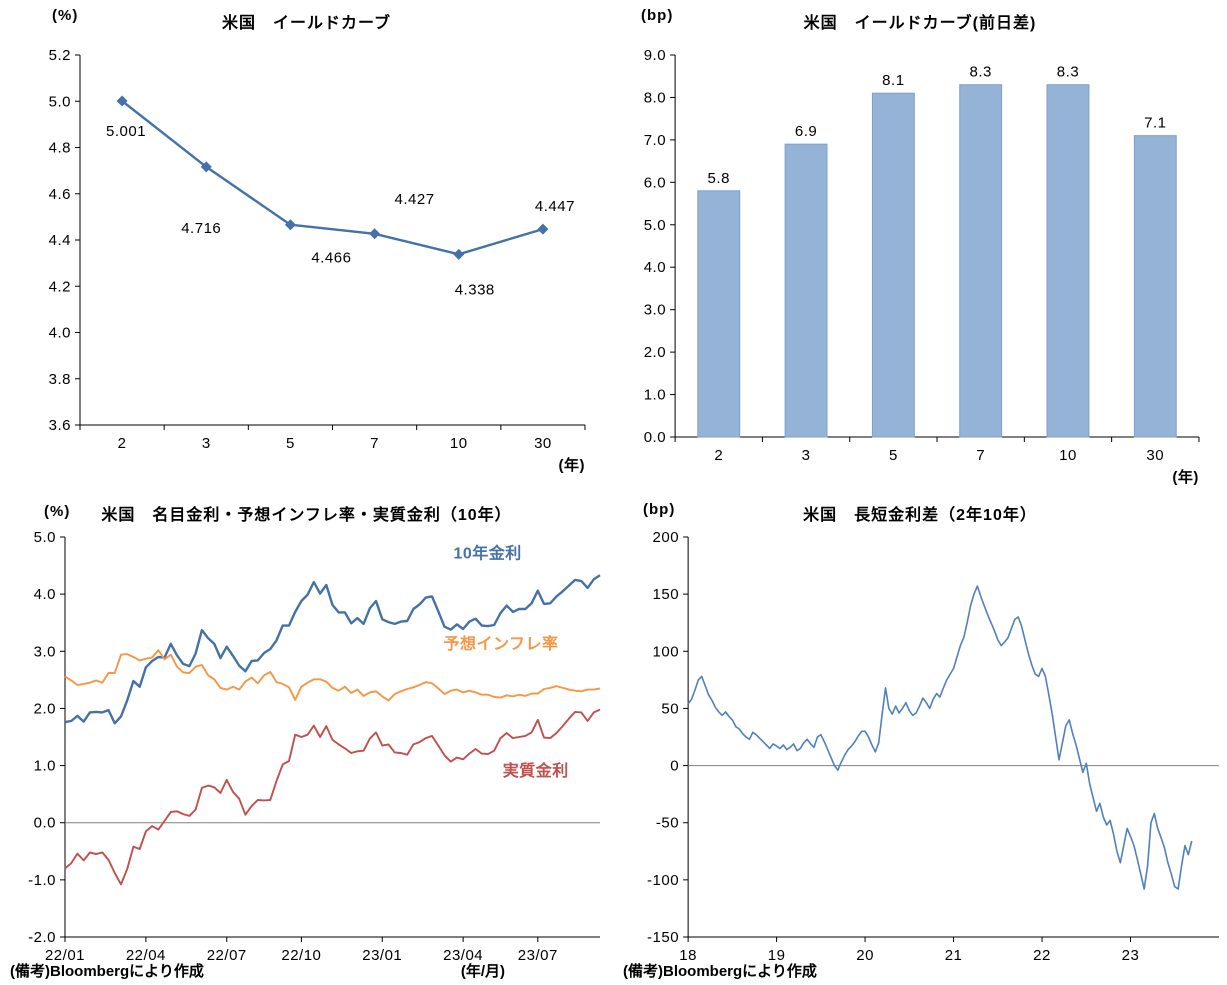  I want to click on series-inline-label-2: 実質金利, so click(536, 770).